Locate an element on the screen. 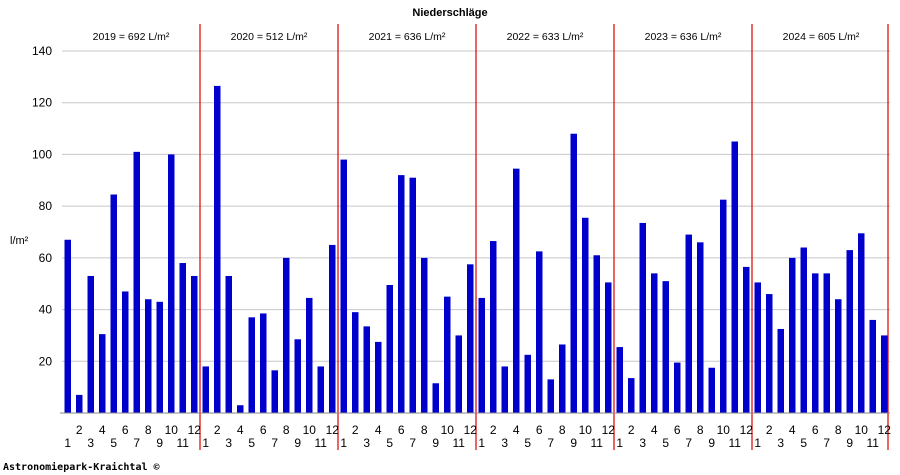 The width and height of the screenshot is (900, 475). y-tick-label: 120 is located at coordinates (42, 103).